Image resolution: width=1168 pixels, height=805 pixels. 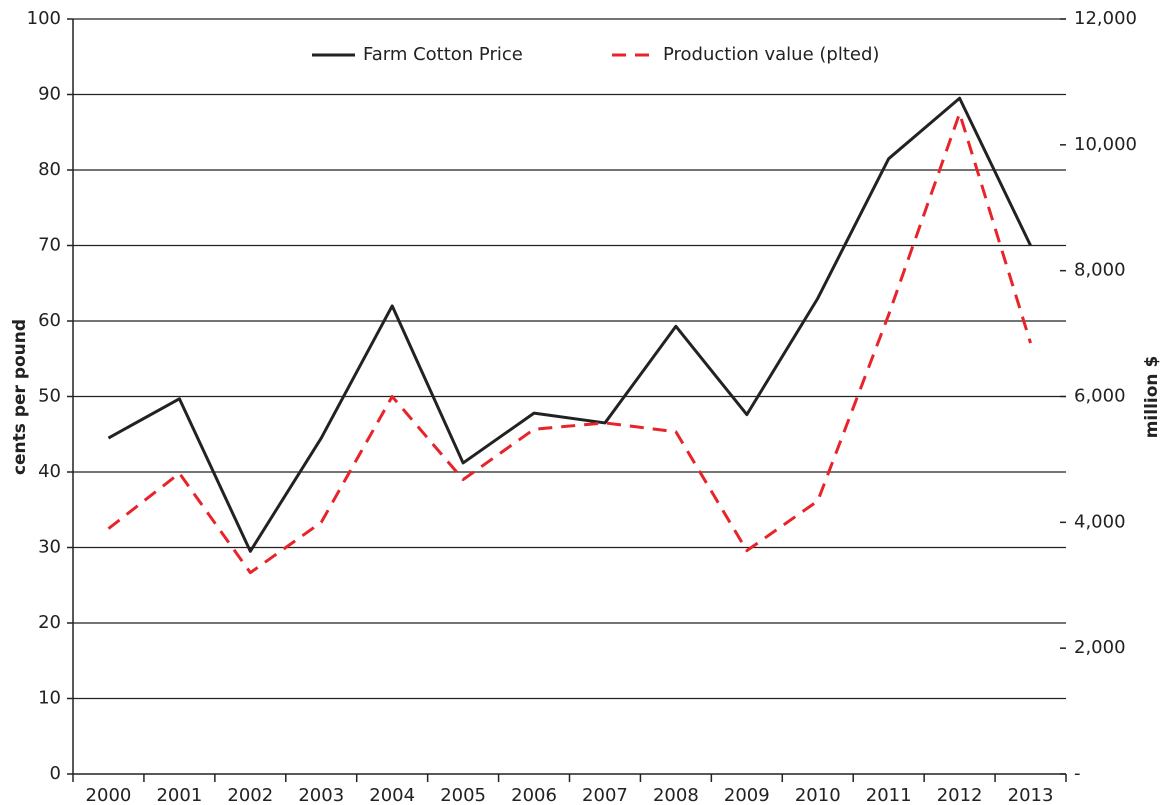 I want to click on x-tick-label: 2002, so click(x=250, y=795).